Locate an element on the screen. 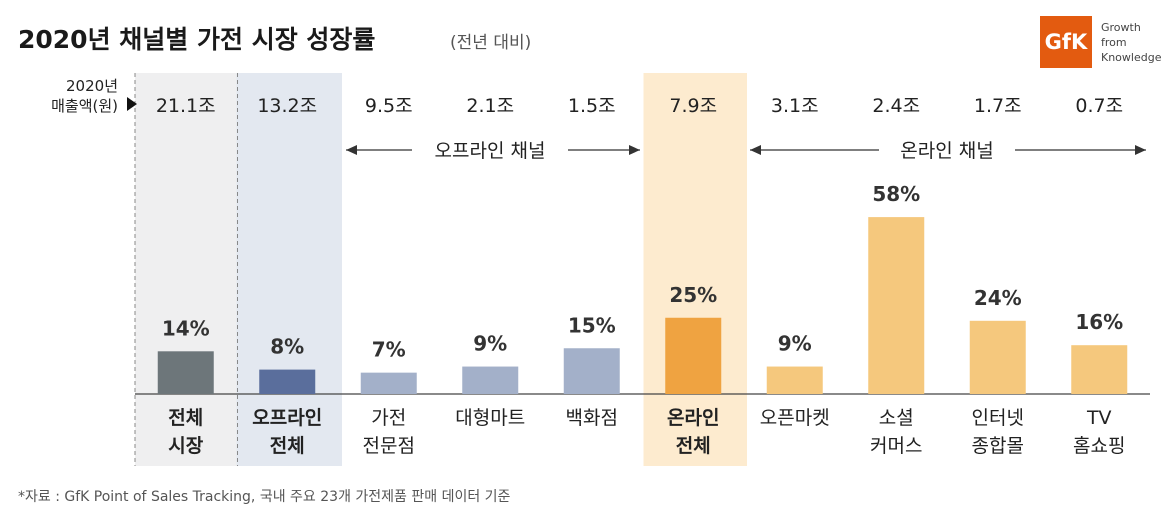  category-tick-label: 가전 is located at coordinates (388, 418).